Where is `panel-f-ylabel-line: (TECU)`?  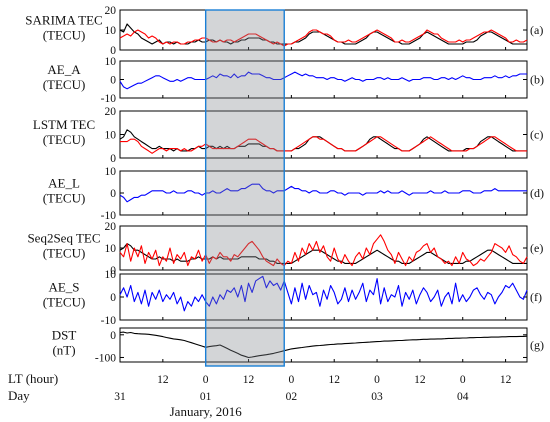
panel-f-ylabel-line: (TECU) is located at coordinates (64, 302).